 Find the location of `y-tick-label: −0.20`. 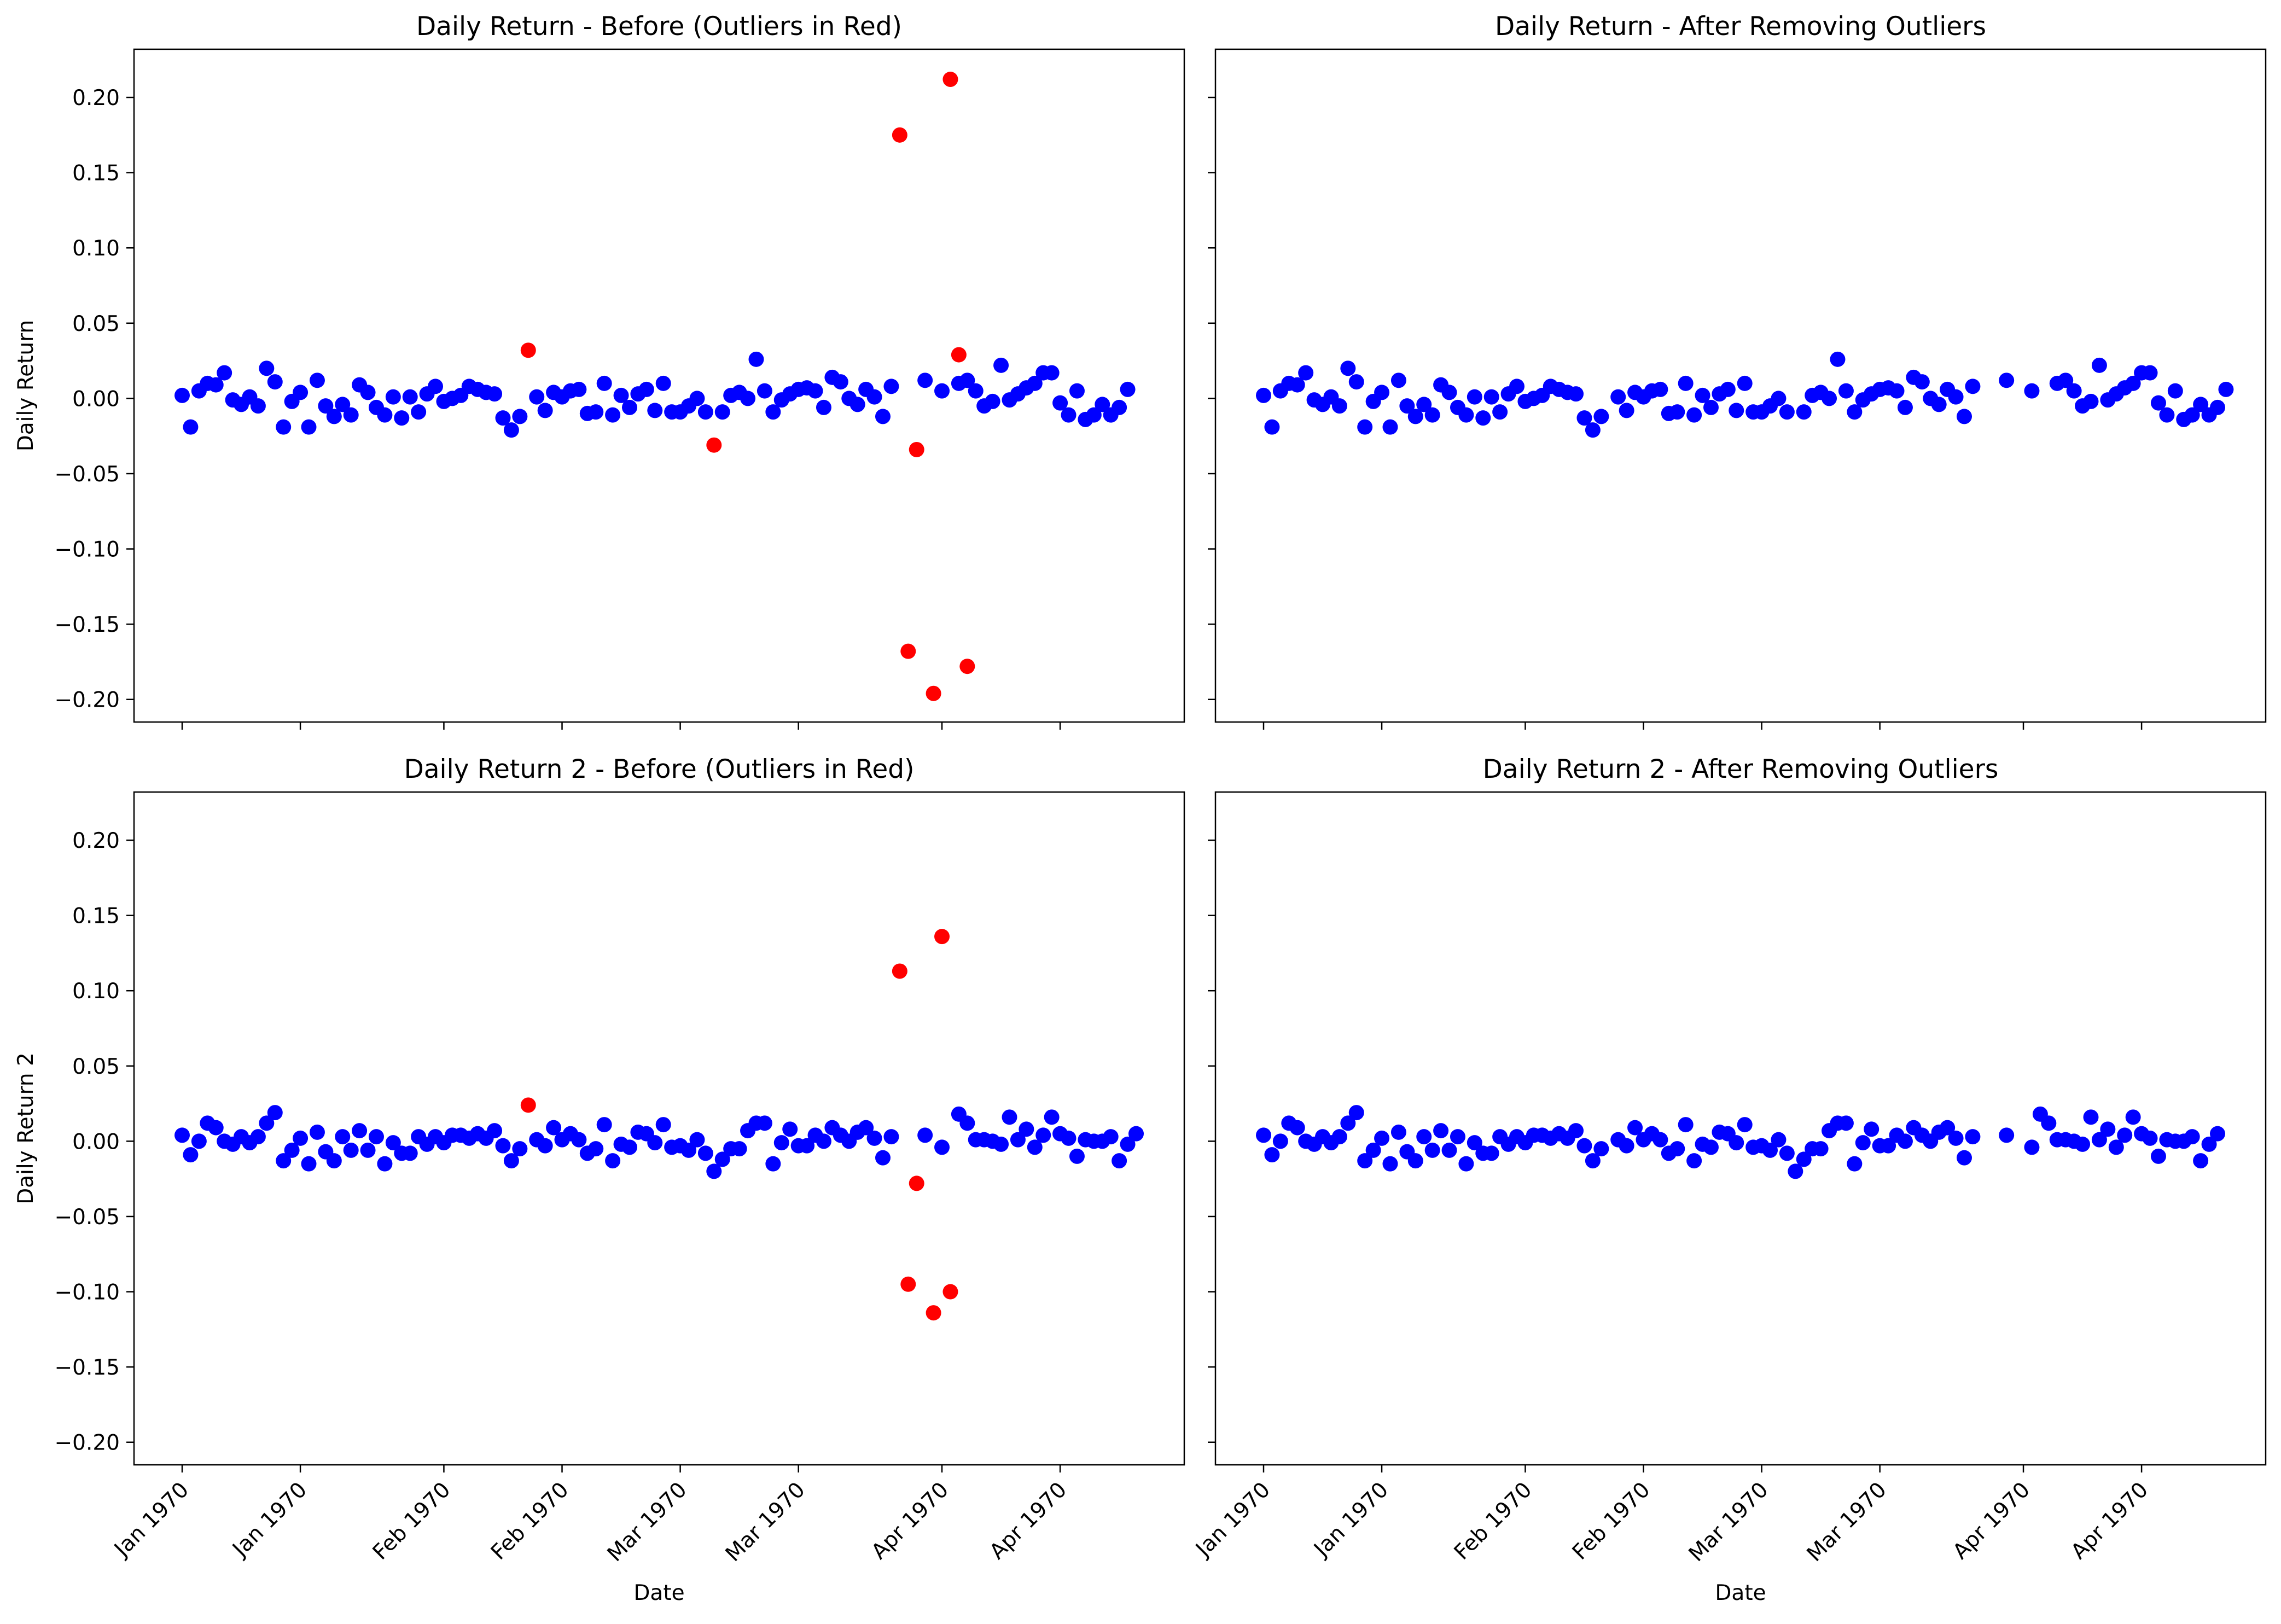

y-tick-label: −0.20 is located at coordinates (87, 1443).